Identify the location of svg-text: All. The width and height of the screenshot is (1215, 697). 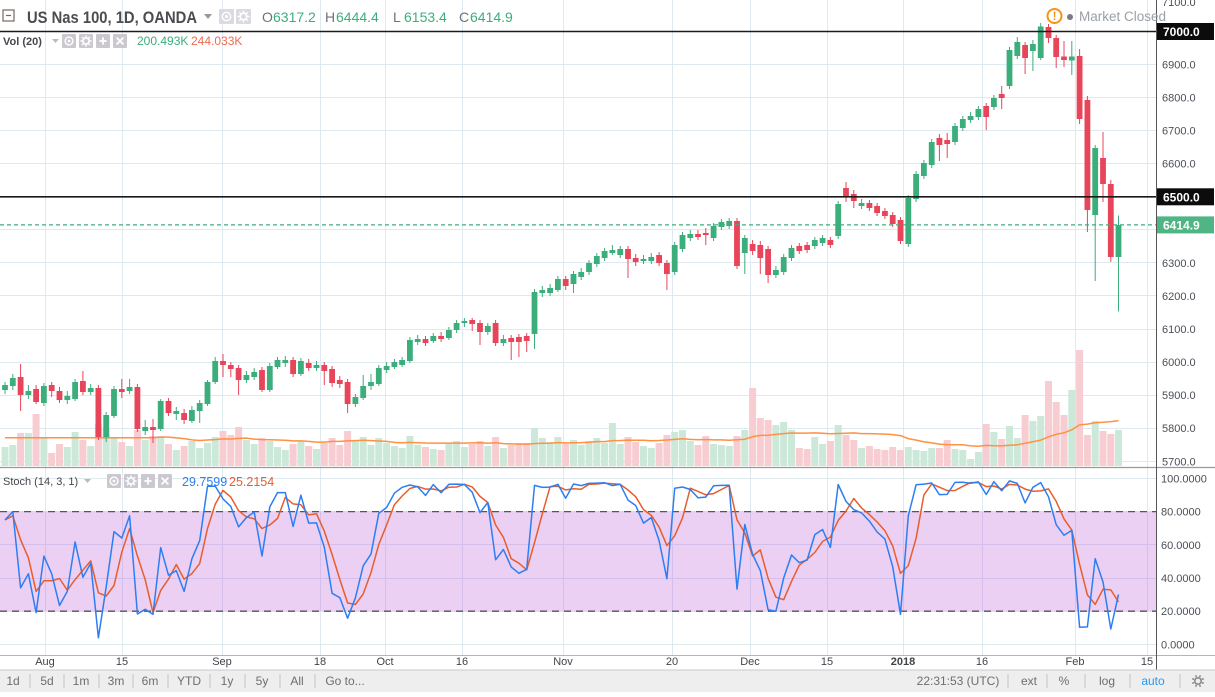
(296, 681).